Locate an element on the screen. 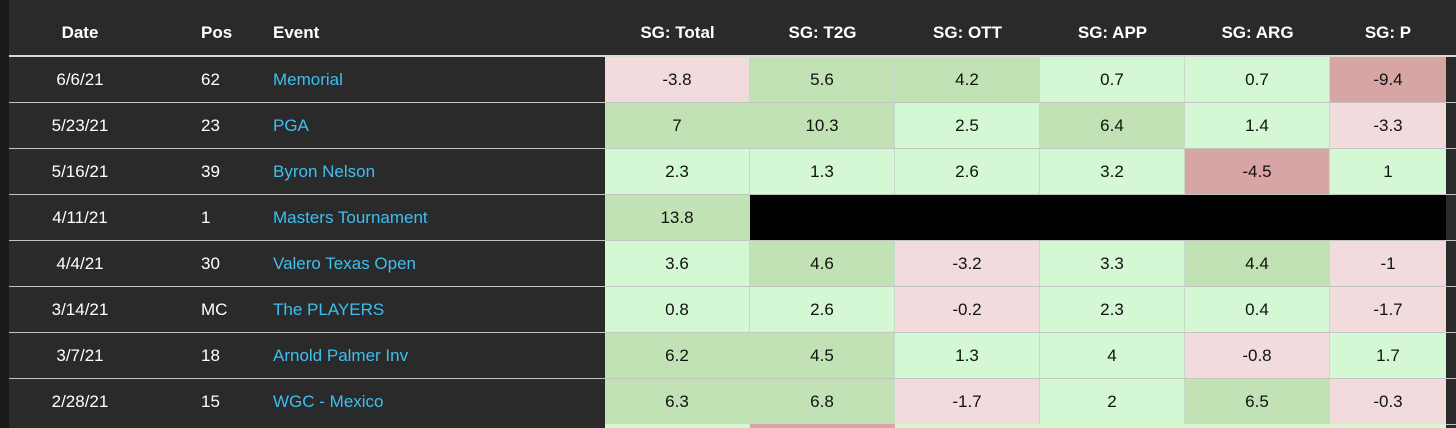 The width and height of the screenshot is (1456, 428). table-row: 3/14/21 MC The PLAYERS 0.8 2.6 -0.2 2.3 0.4 -1.7 is located at coordinates (732, 310).